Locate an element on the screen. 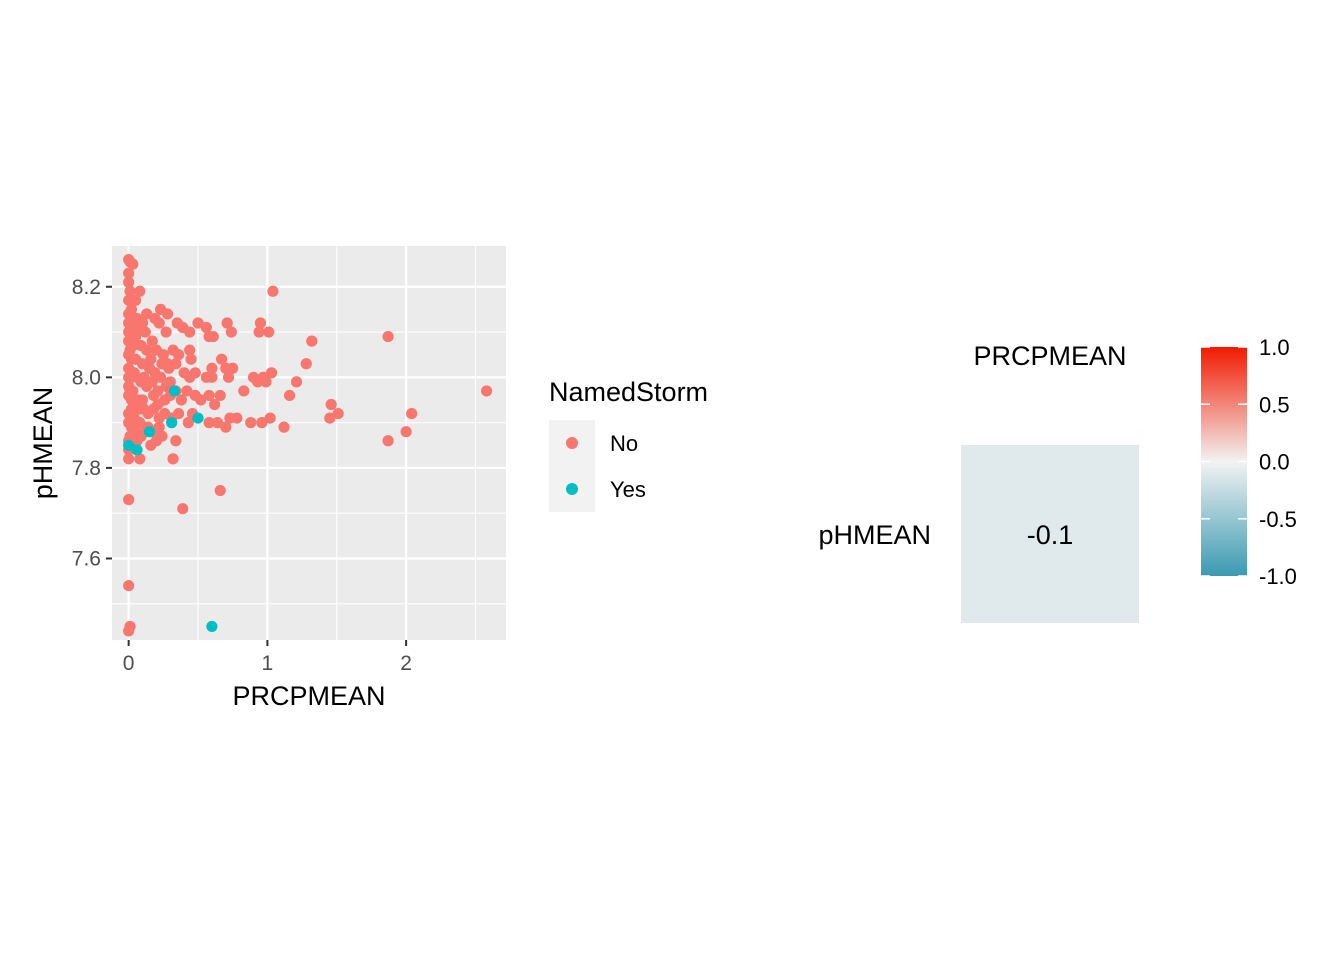 The width and height of the screenshot is (1344, 960). y-tick-label: 8.0 is located at coordinates (86, 377).